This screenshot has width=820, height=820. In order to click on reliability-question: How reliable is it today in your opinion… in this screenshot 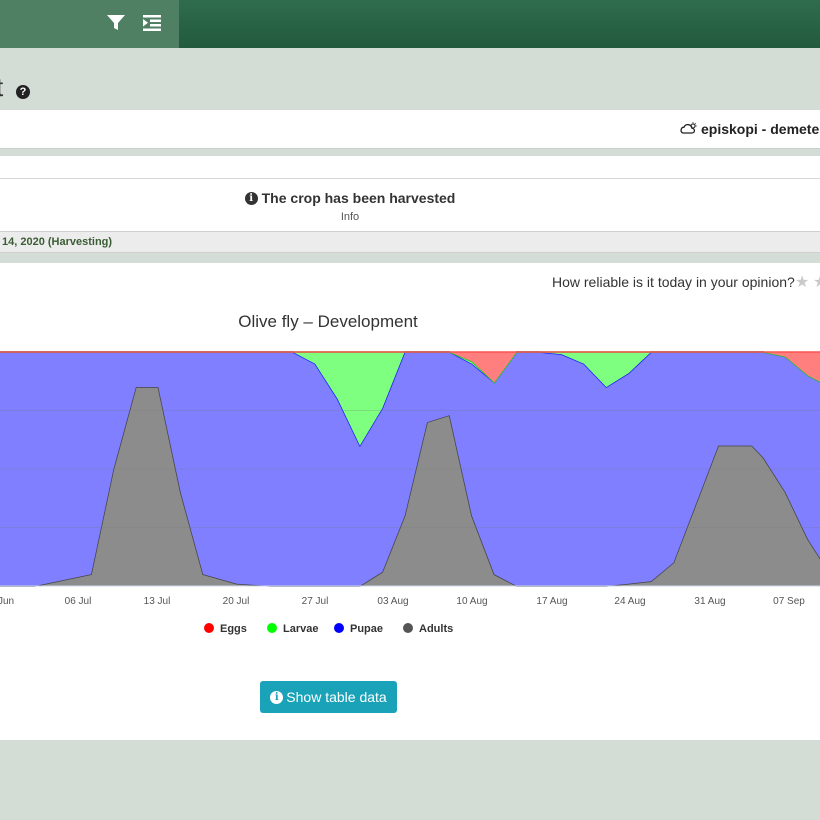, I will do `click(673, 282)`.